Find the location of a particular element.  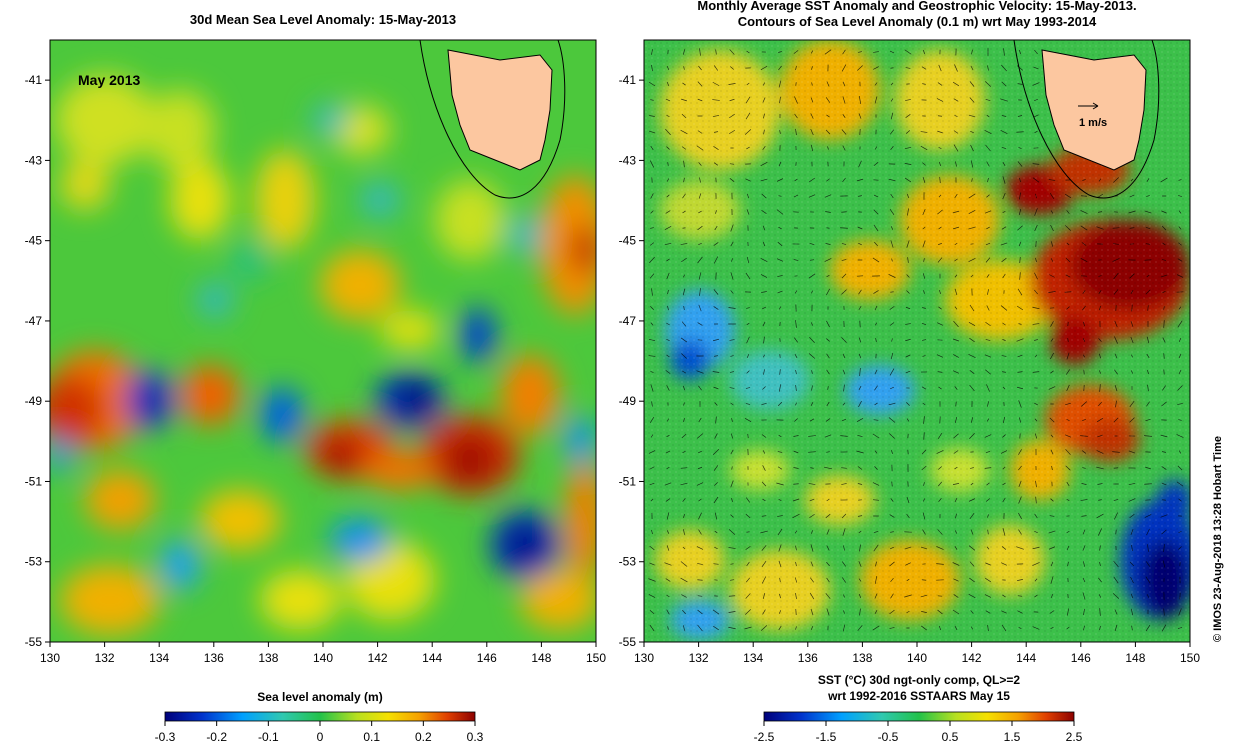

velocity-scale-label: 1 m/s is located at coordinates (1093, 123).